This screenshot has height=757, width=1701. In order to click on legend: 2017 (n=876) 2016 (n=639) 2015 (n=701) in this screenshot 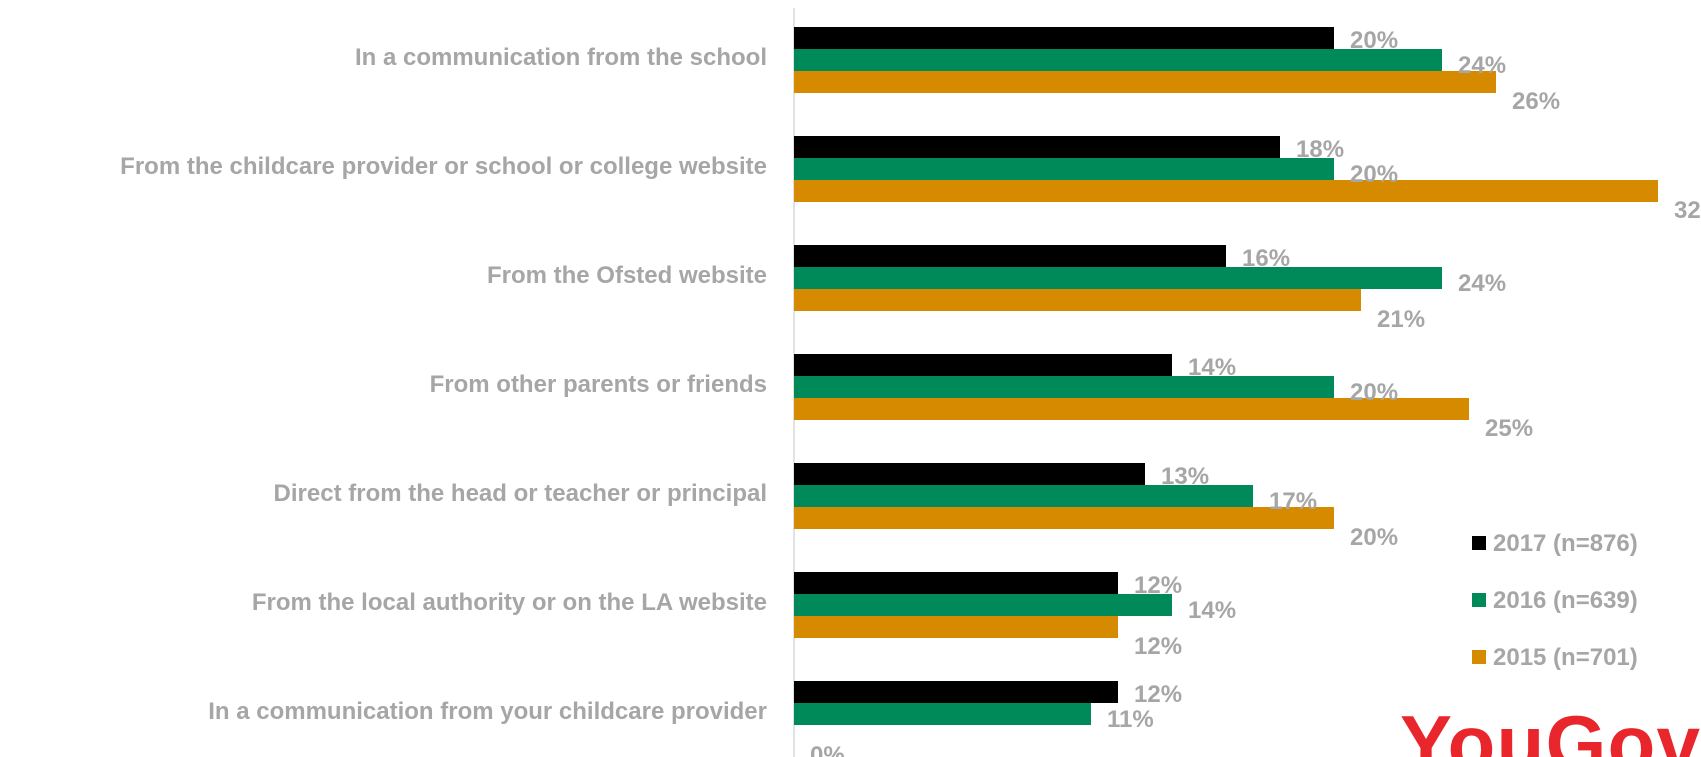, I will do `click(1555, 600)`.